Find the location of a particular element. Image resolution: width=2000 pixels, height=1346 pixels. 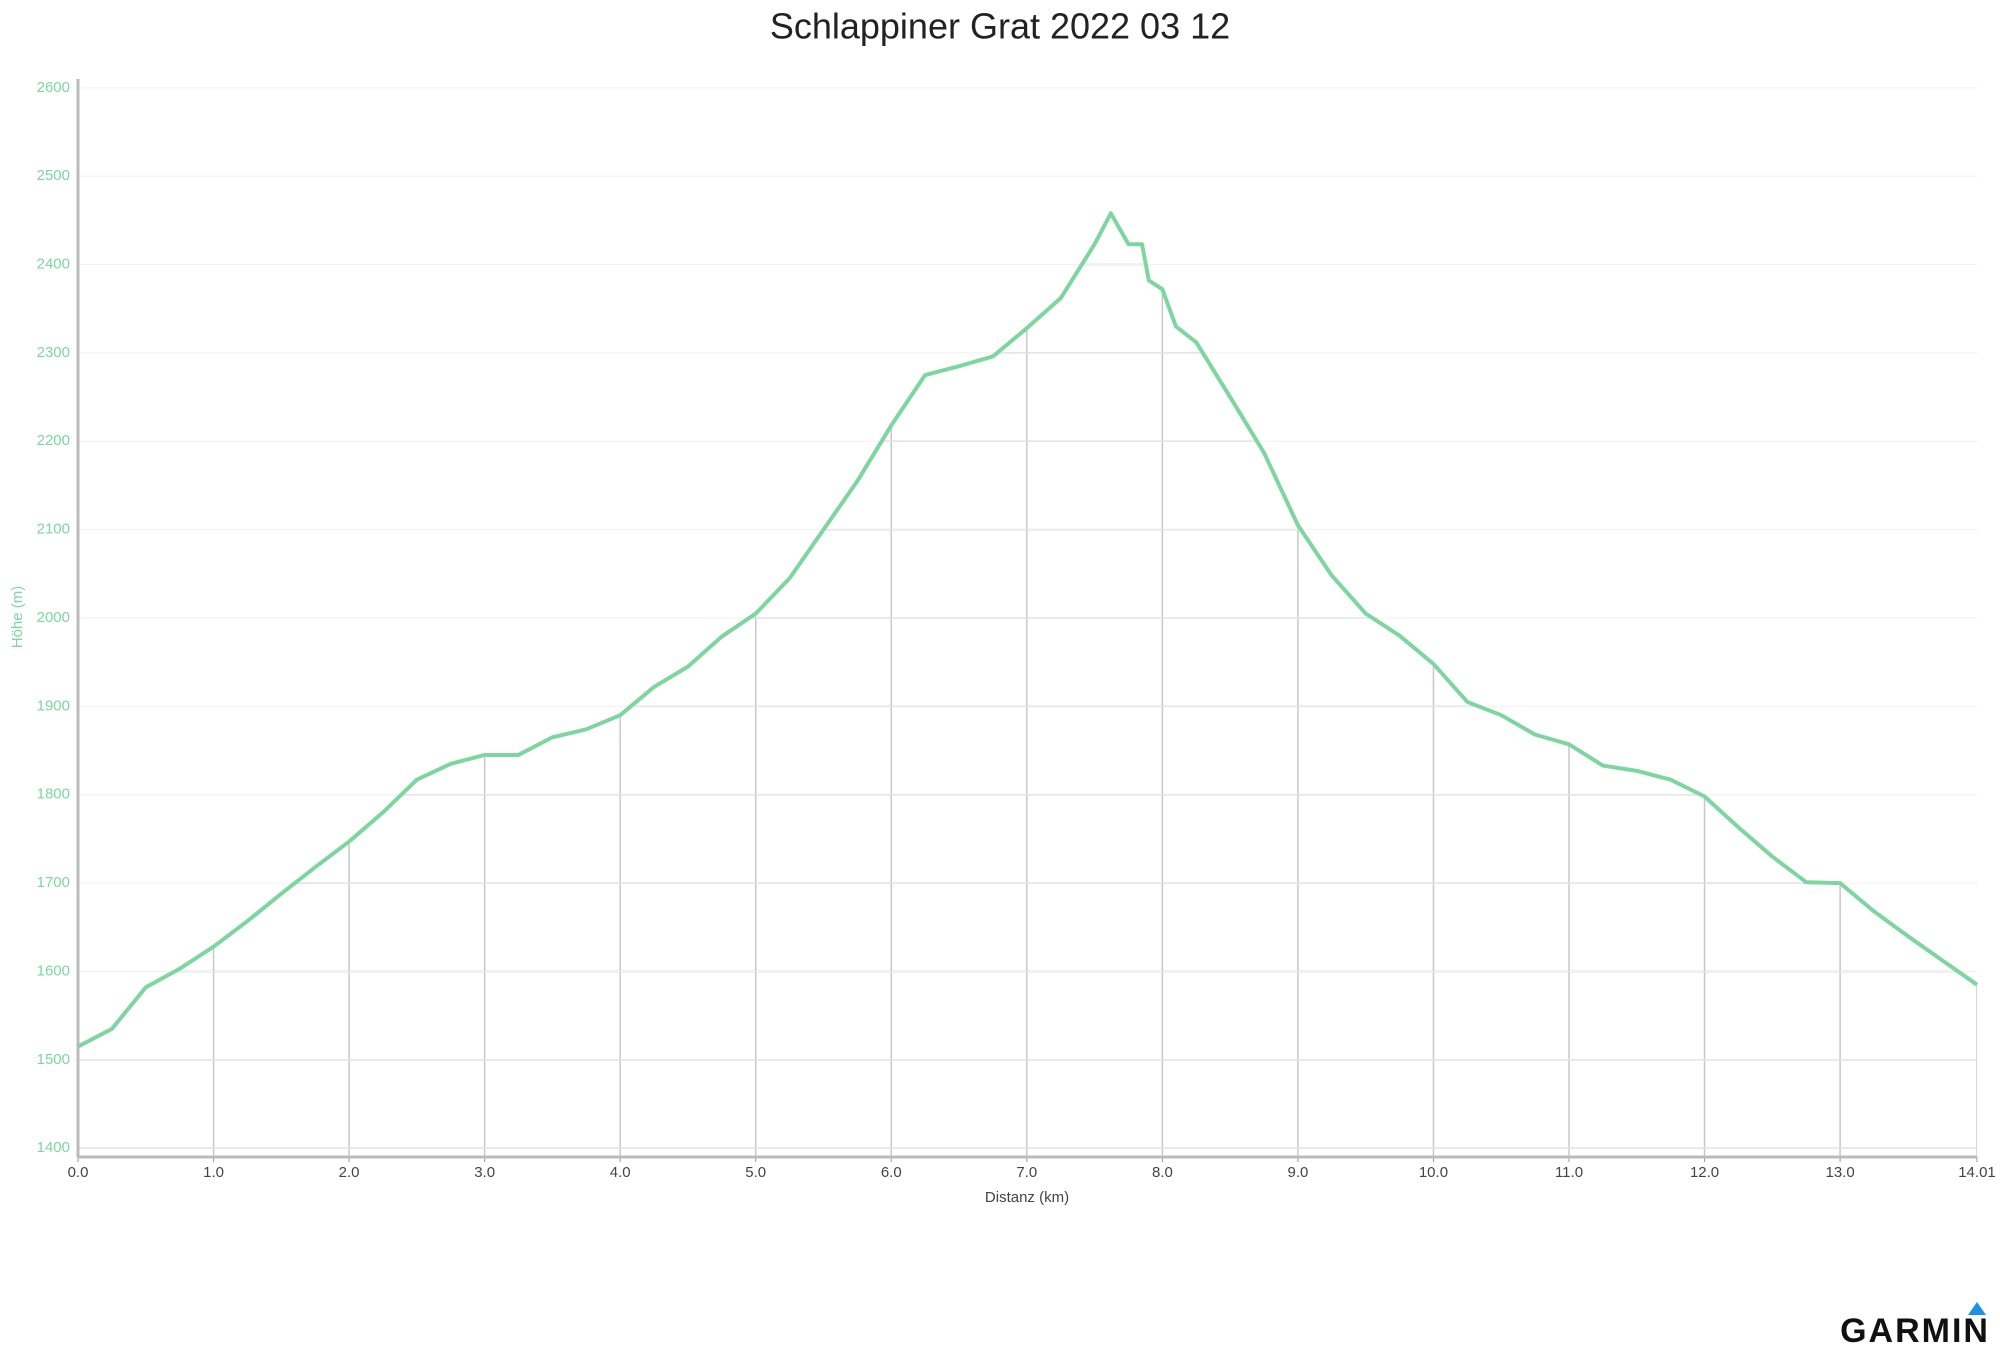

x-tick-label: 3.0 is located at coordinates (484, 1172).